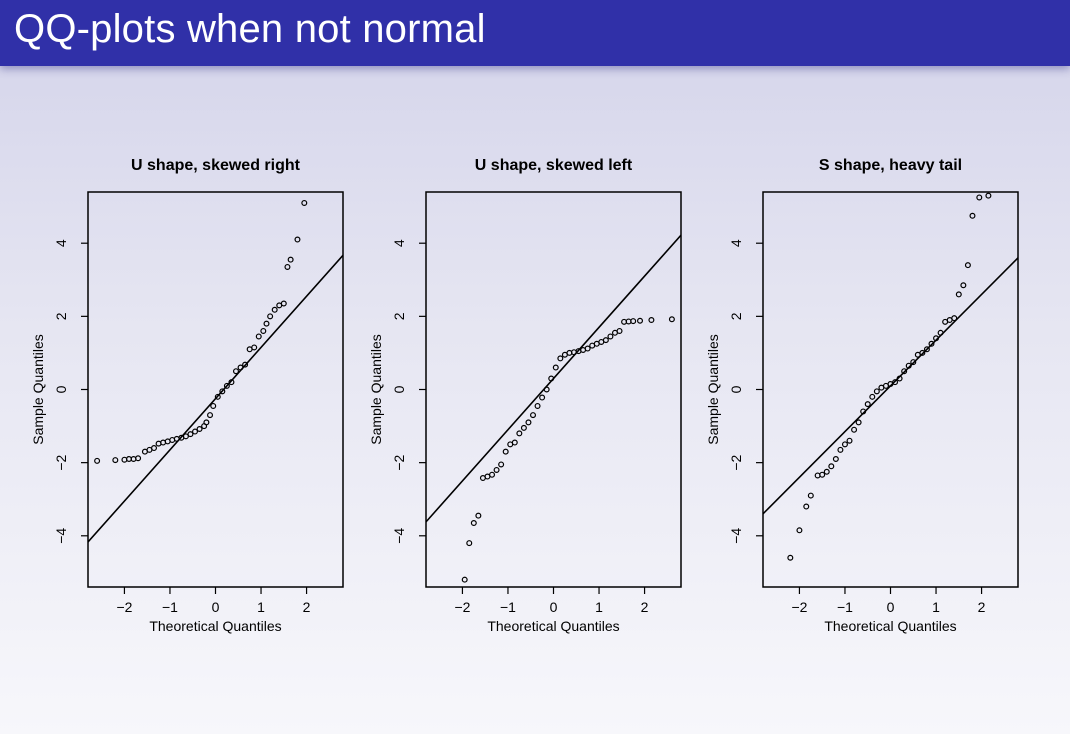 This screenshot has height=734, width=1070. What do you see at coordinates (713, 389) in the screenshot?
I see `y-axis-label: Sample Quantiles` at bounding box center [713, 389].